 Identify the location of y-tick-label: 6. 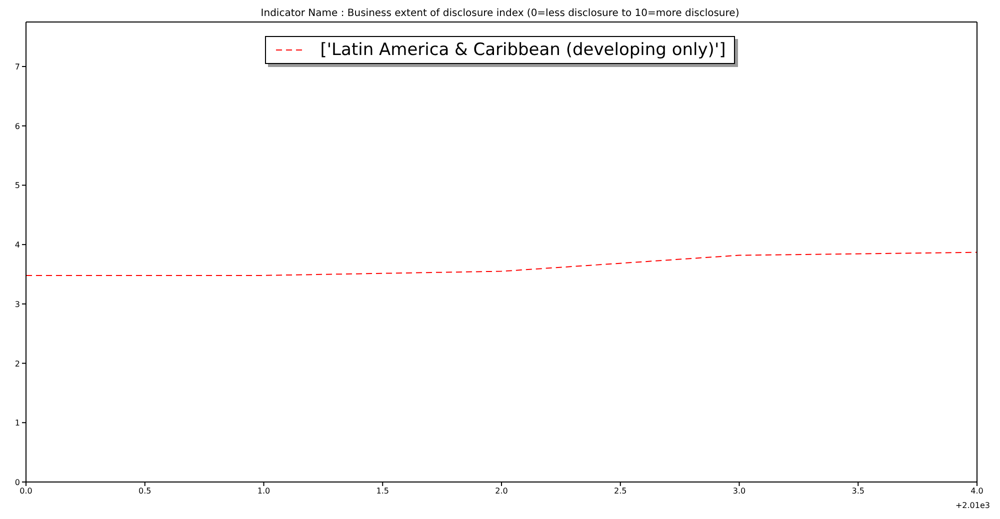
(17, 126).